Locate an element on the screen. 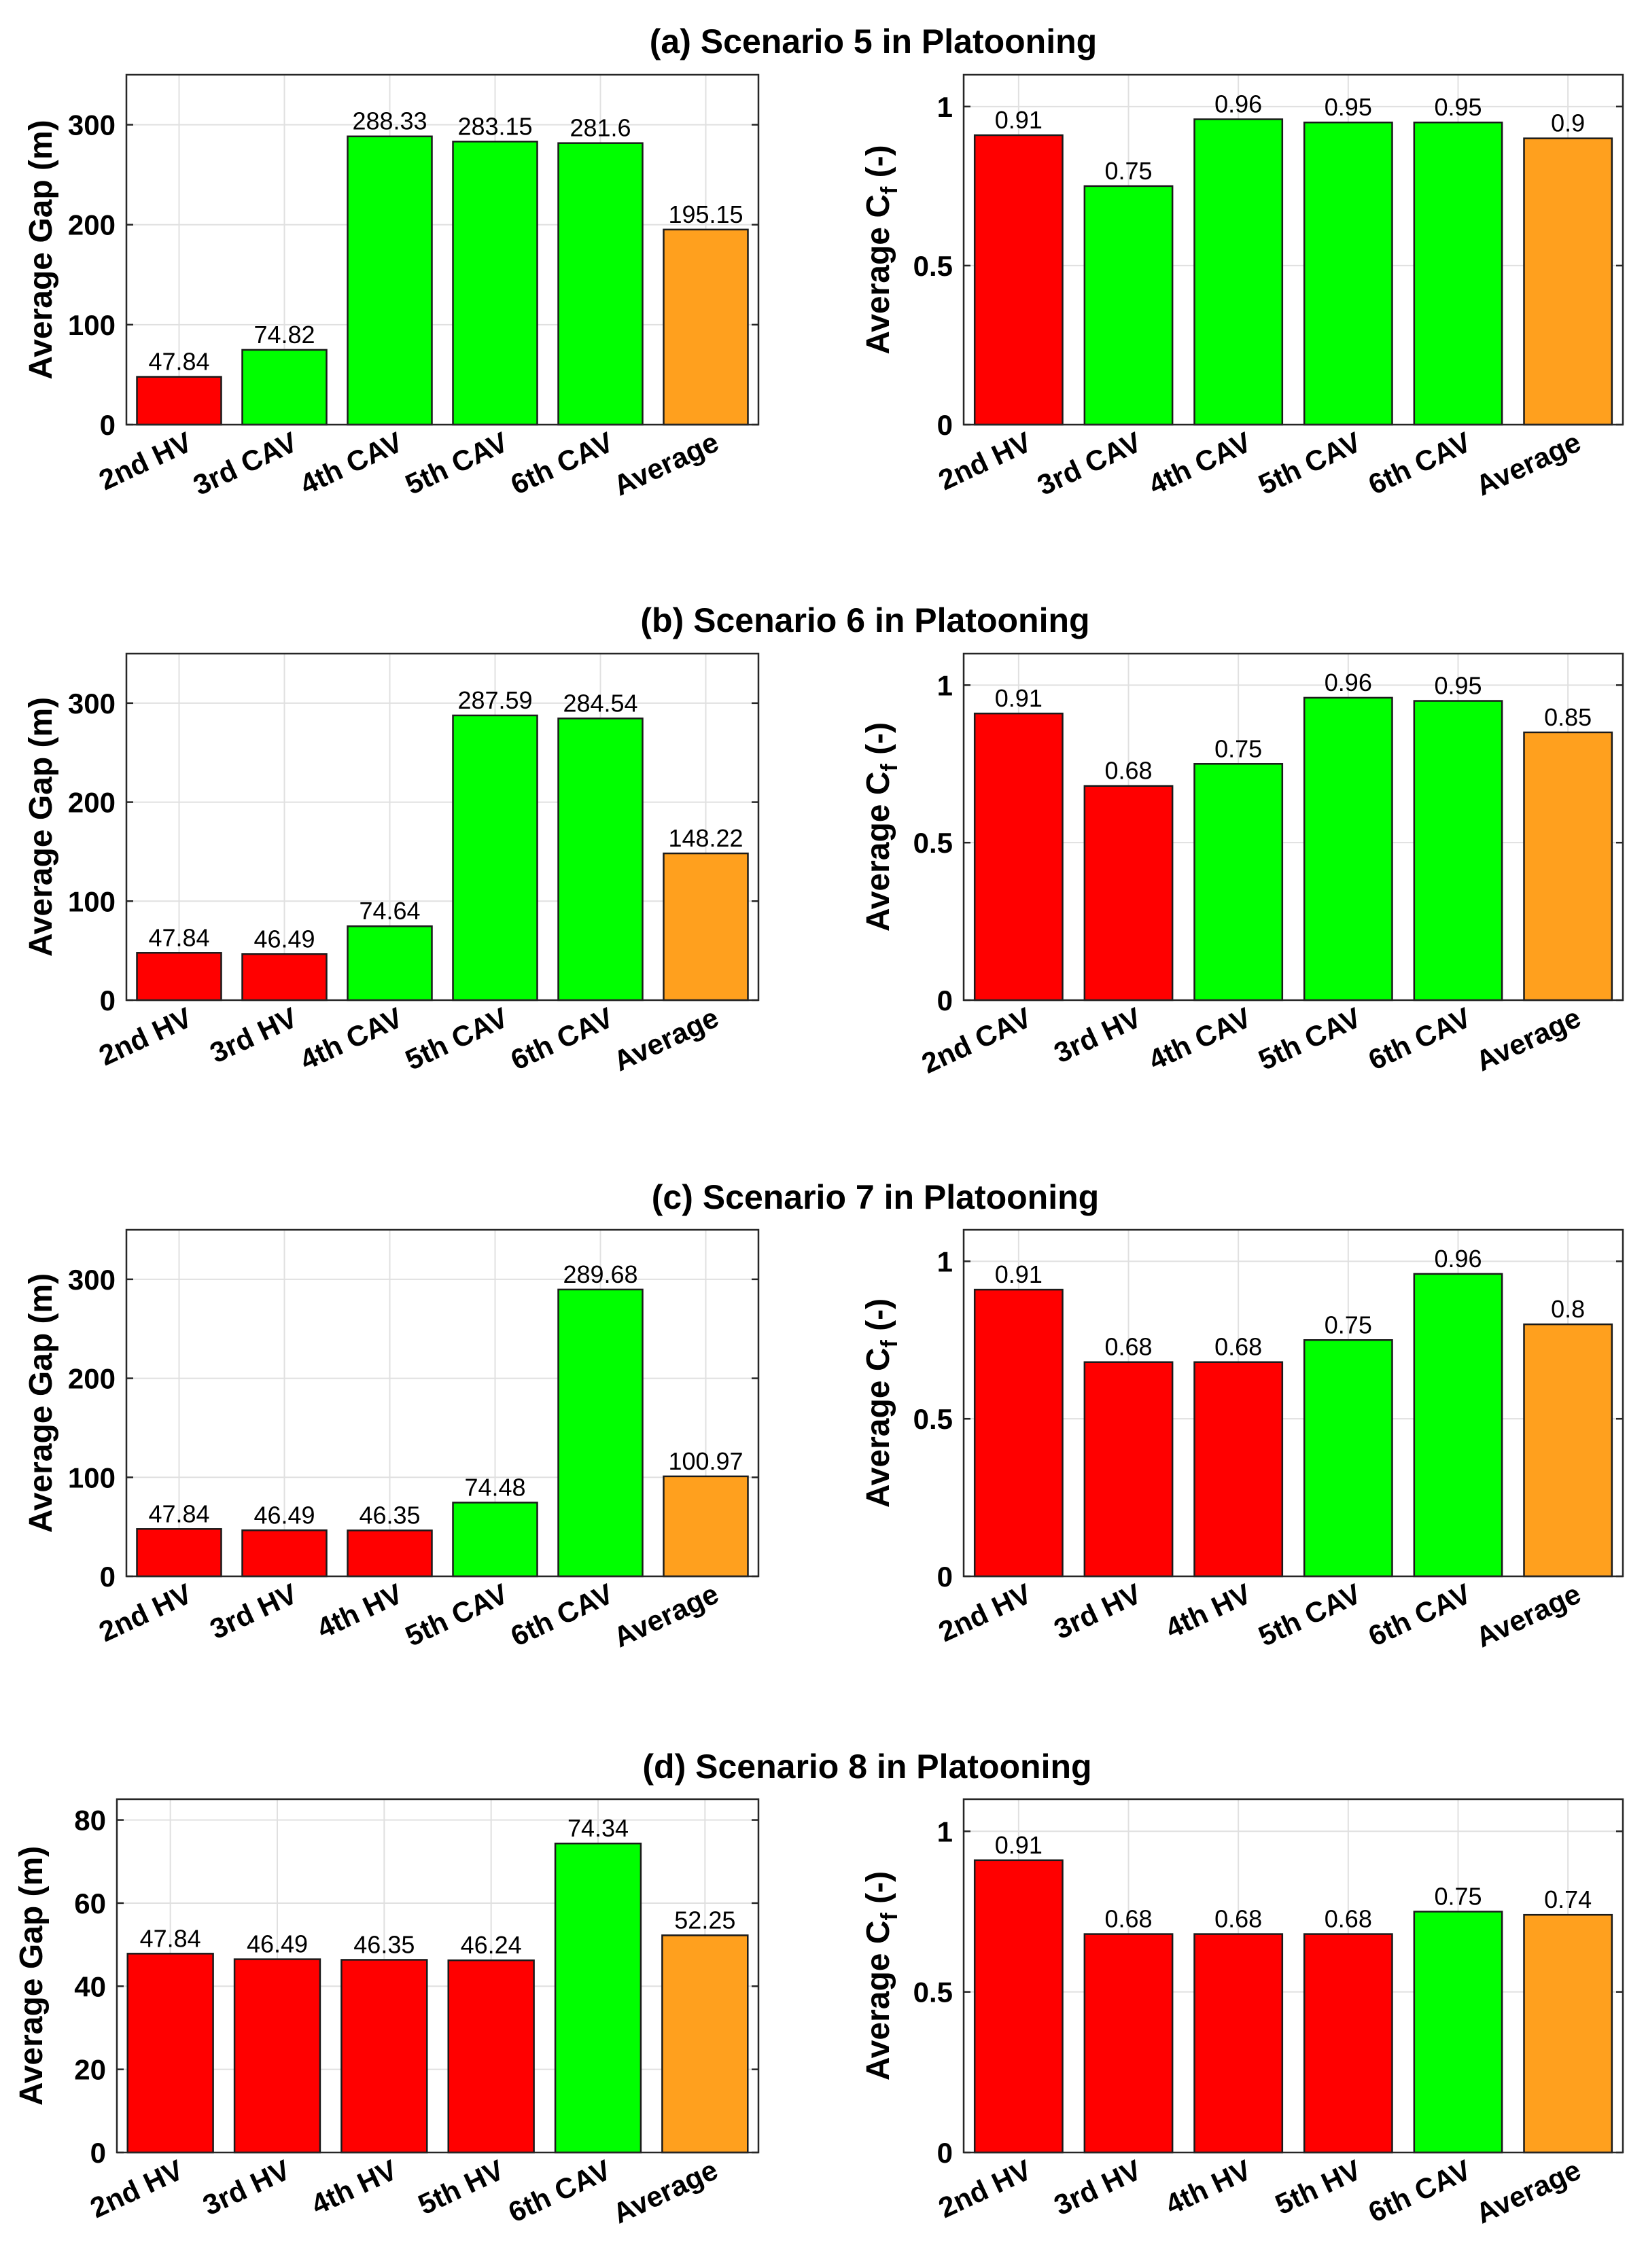 This screenshot has height=2268, width=1646. data-label: 289.68 is located at coordinates (600, 1274).